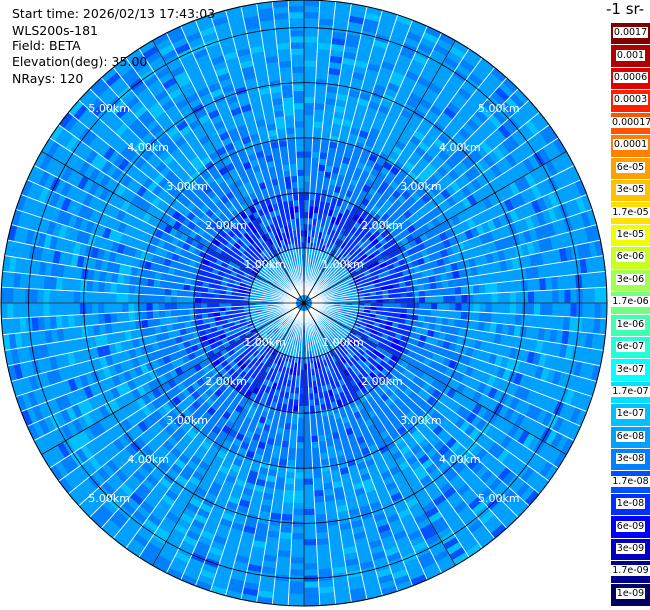  What do you see at coordinates (114, 13) in the screenshot?
I see `start-time-label: Start time: 2026/02/13 17:43:03` at bounding box center [114, 13].